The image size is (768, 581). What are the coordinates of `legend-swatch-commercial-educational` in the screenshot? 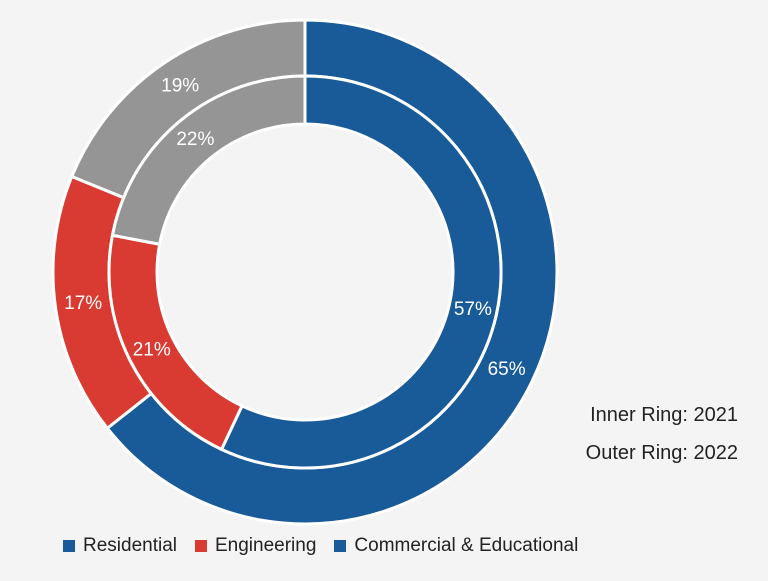 It's located at (340, 546).